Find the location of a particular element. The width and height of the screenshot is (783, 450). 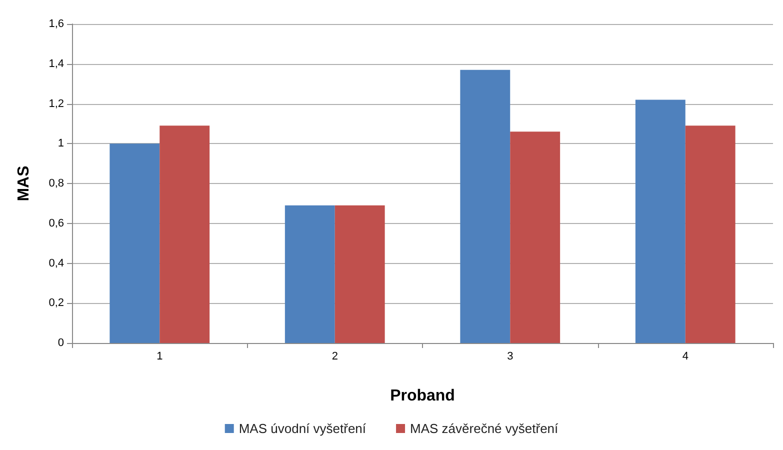

y-tick-label: 0,8 is located at coordinates (56, 184).